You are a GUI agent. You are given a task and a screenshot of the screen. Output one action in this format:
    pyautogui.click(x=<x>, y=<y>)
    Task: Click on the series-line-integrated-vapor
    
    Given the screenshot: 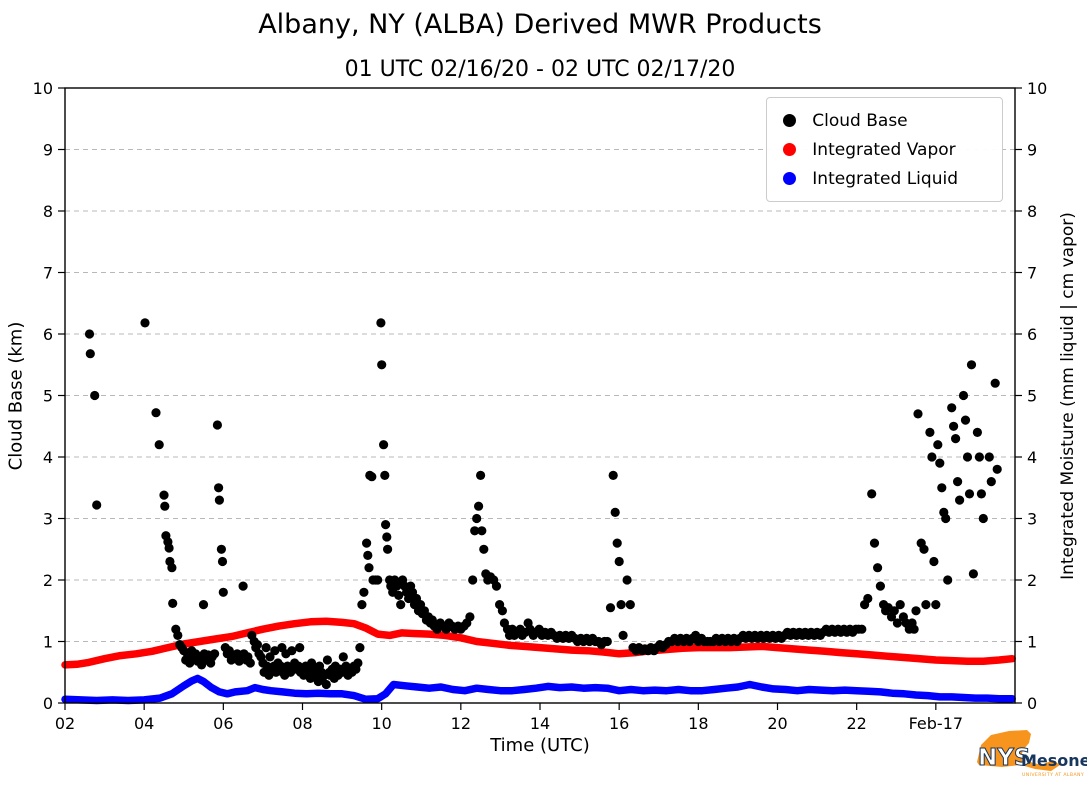 What is the action you would take?
    pyautogui.click(x=538, y=643)
    